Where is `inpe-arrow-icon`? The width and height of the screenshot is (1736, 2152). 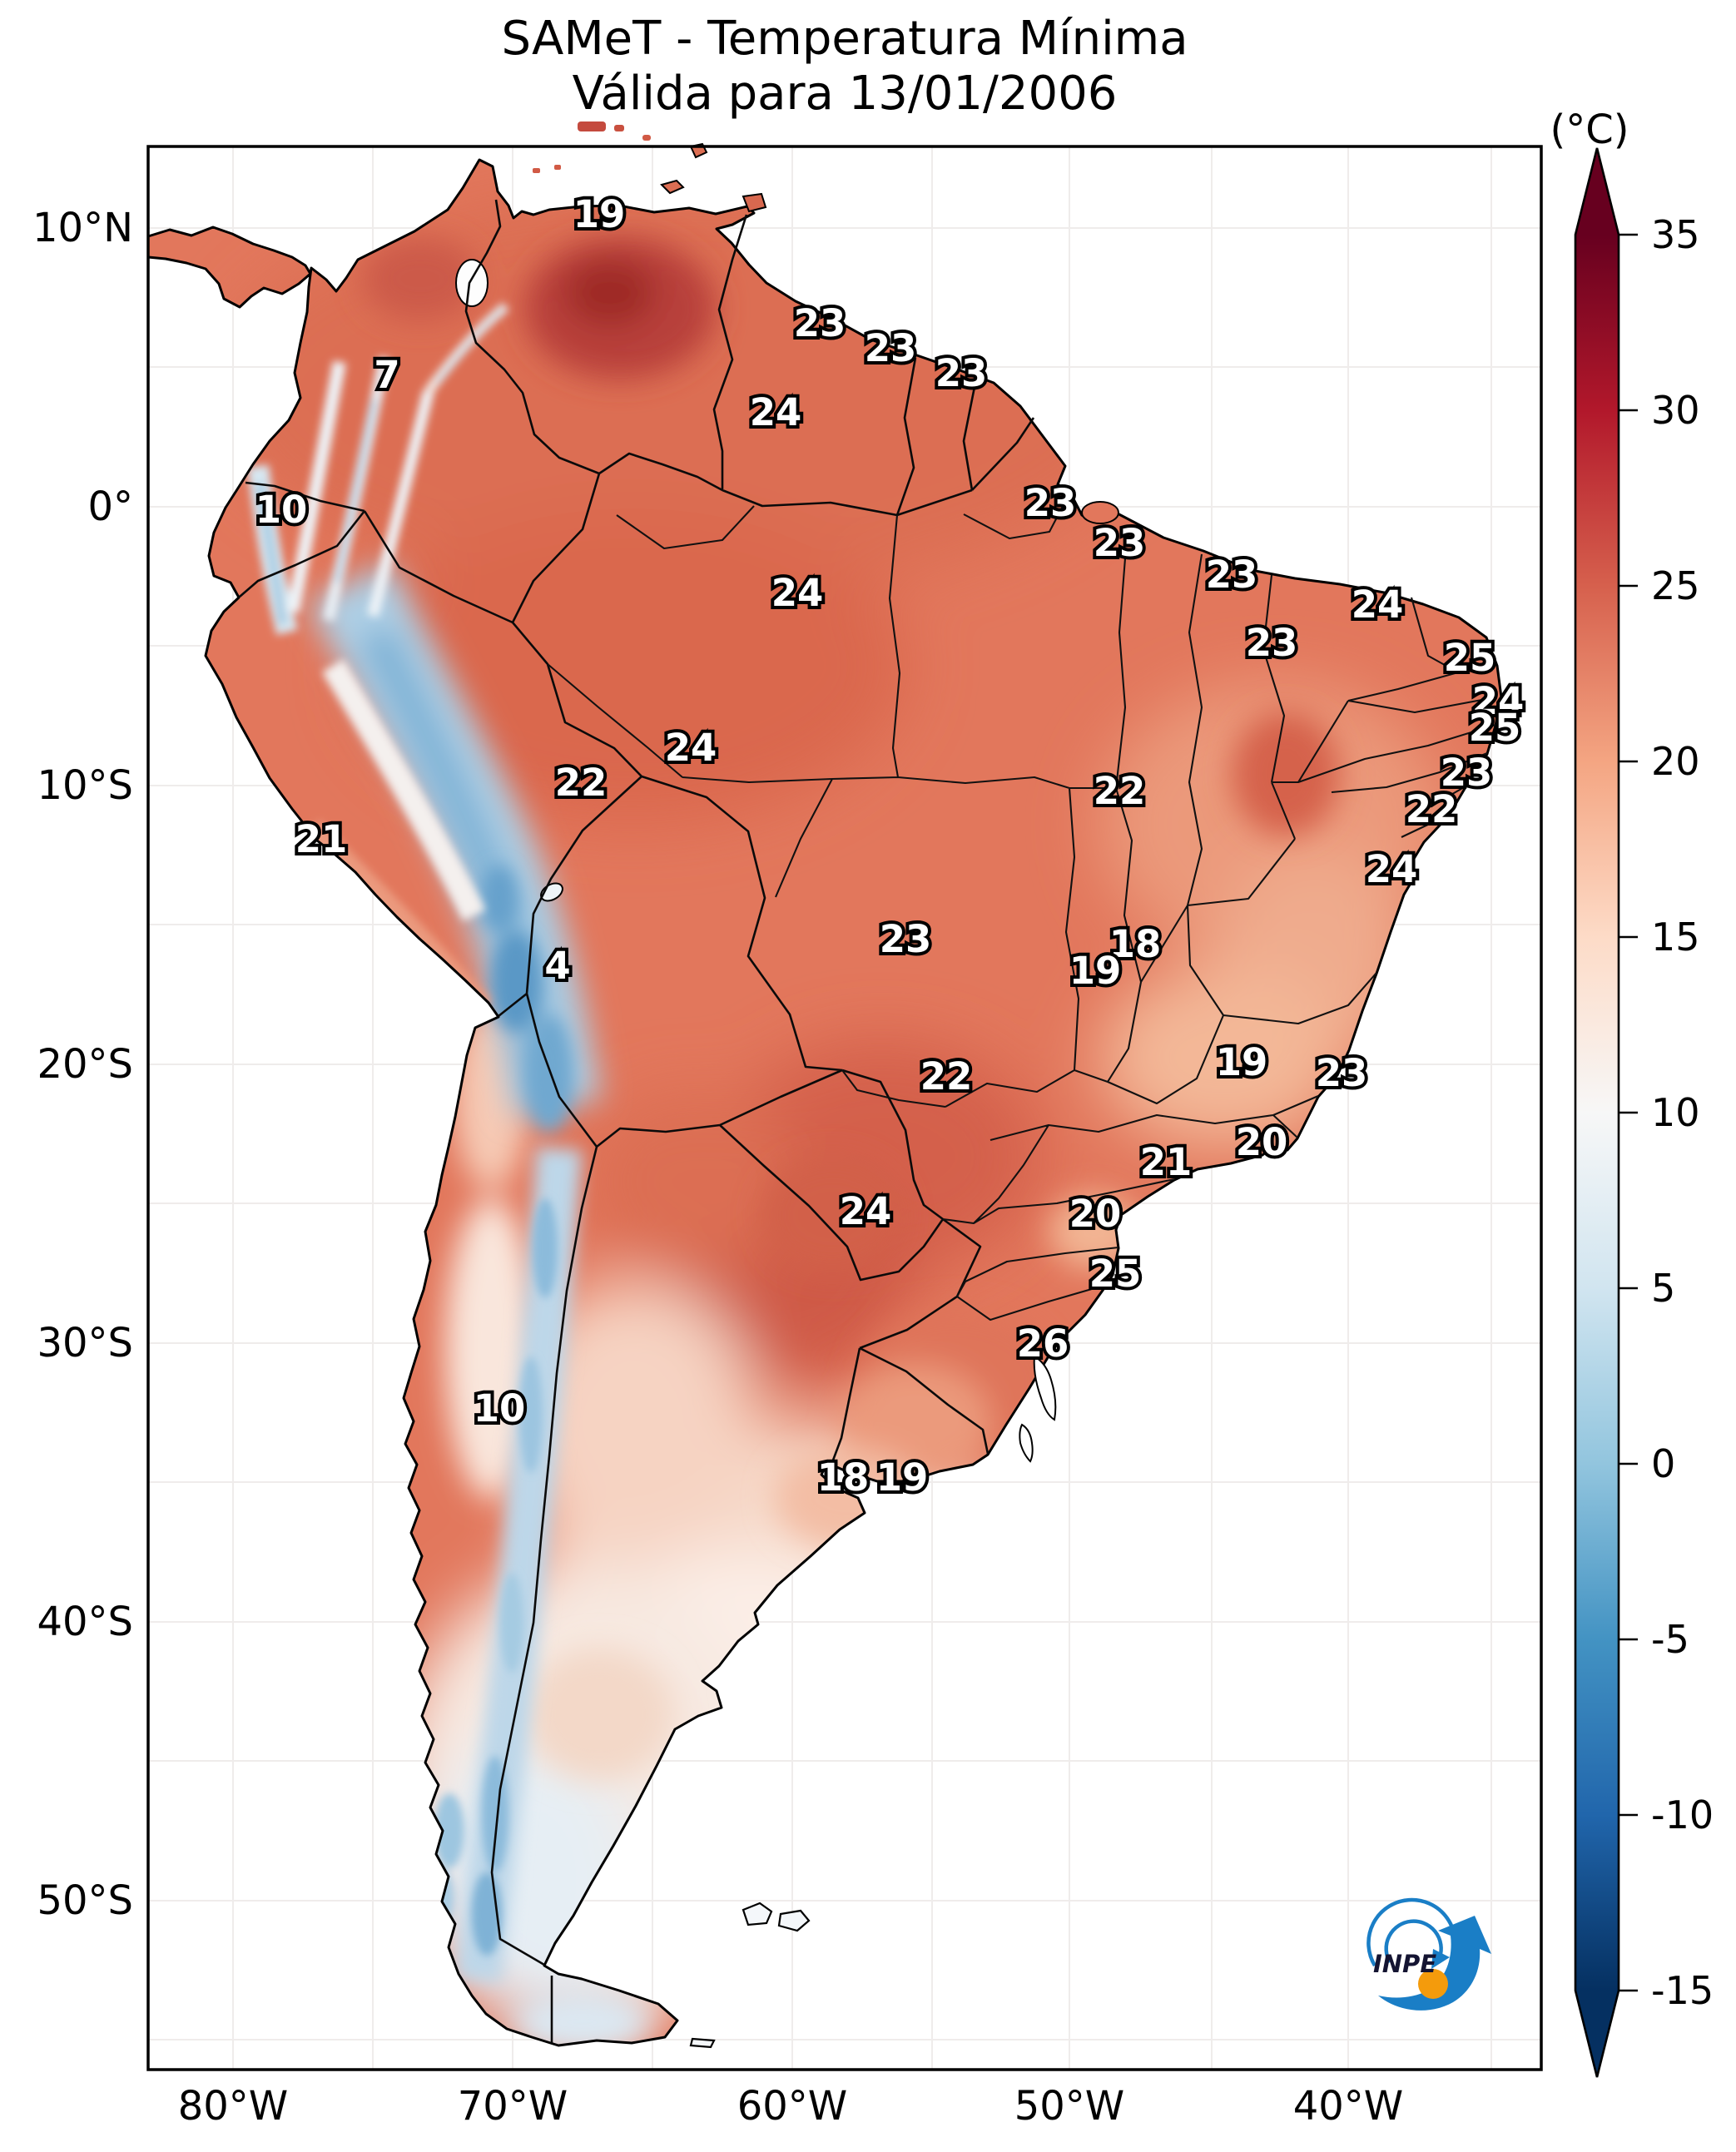
inpe-arrow-icon is located at coordinates (1435, 1963).